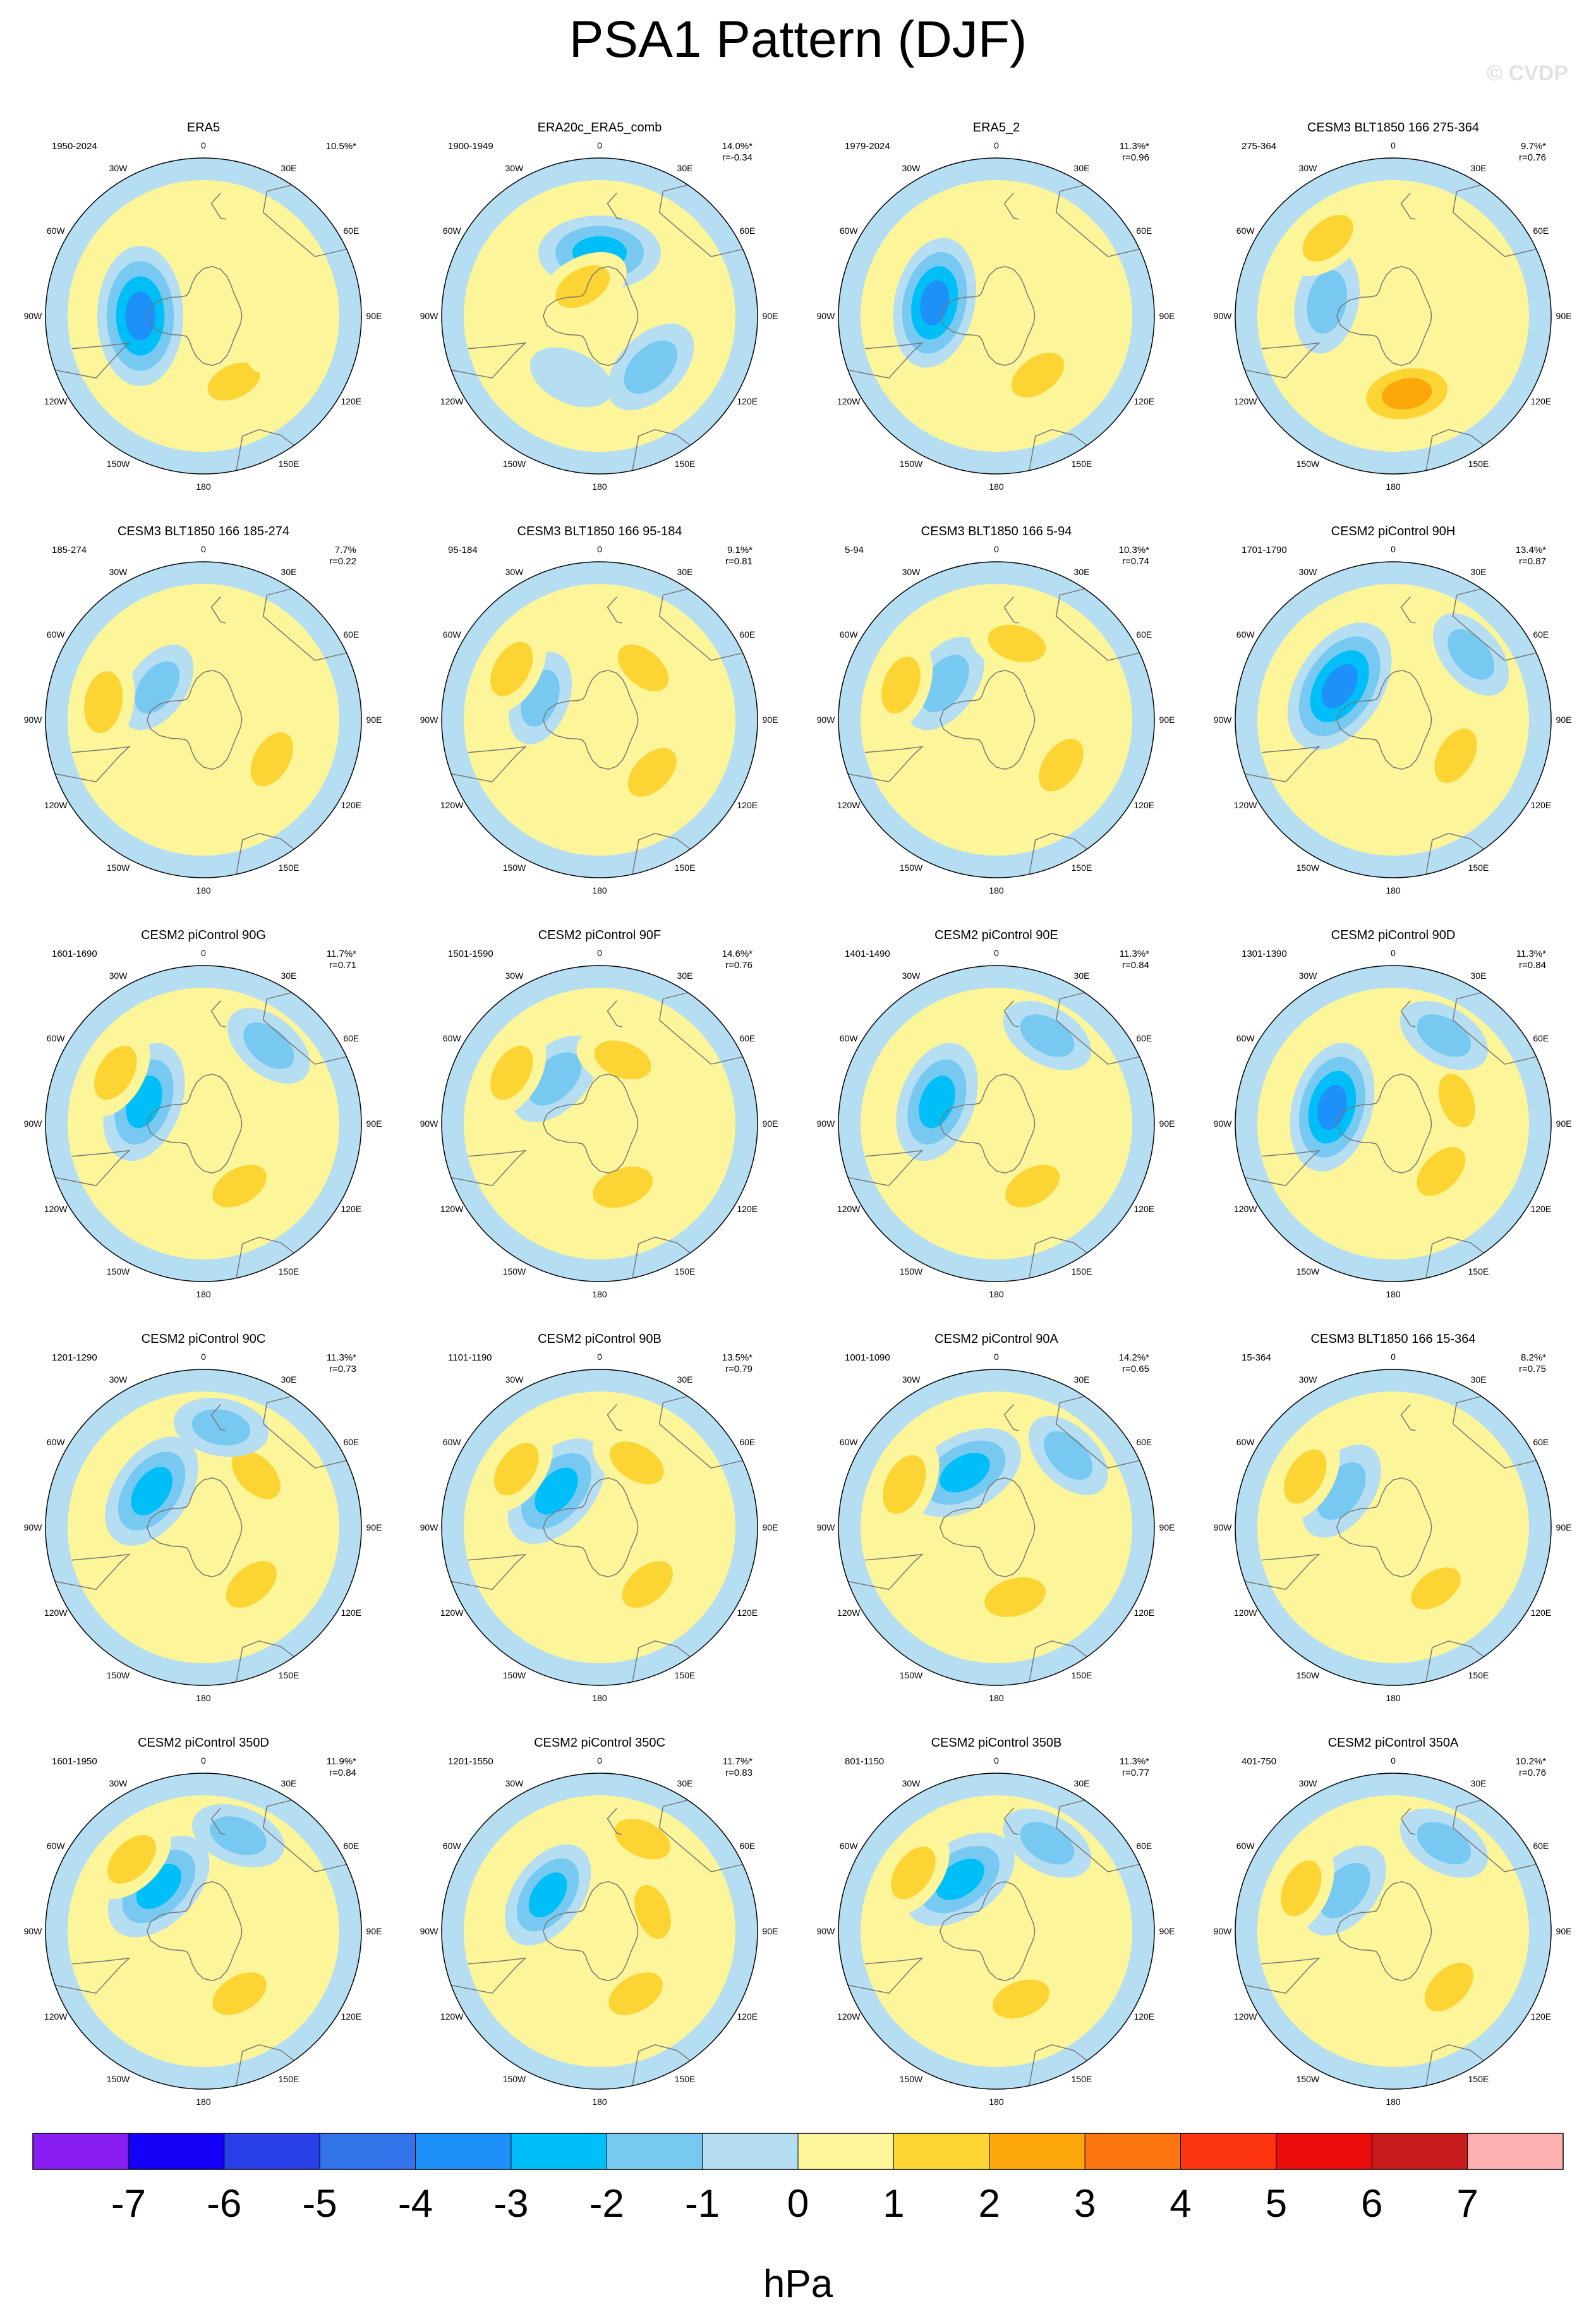 This screenshot has width=1596, height=2304. Describe the element at coordinates (996, 531) in the screenshot. I see `panel-title: CESM3 BLT1850 166 5-94` at that location.